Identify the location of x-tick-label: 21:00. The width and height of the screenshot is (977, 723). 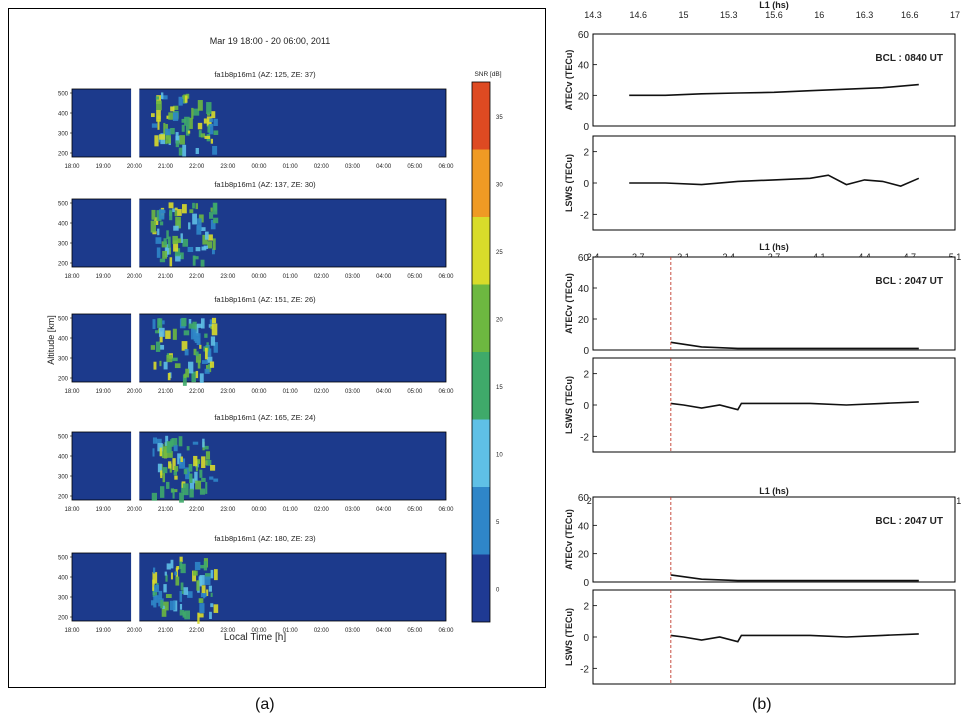
(166, 167).